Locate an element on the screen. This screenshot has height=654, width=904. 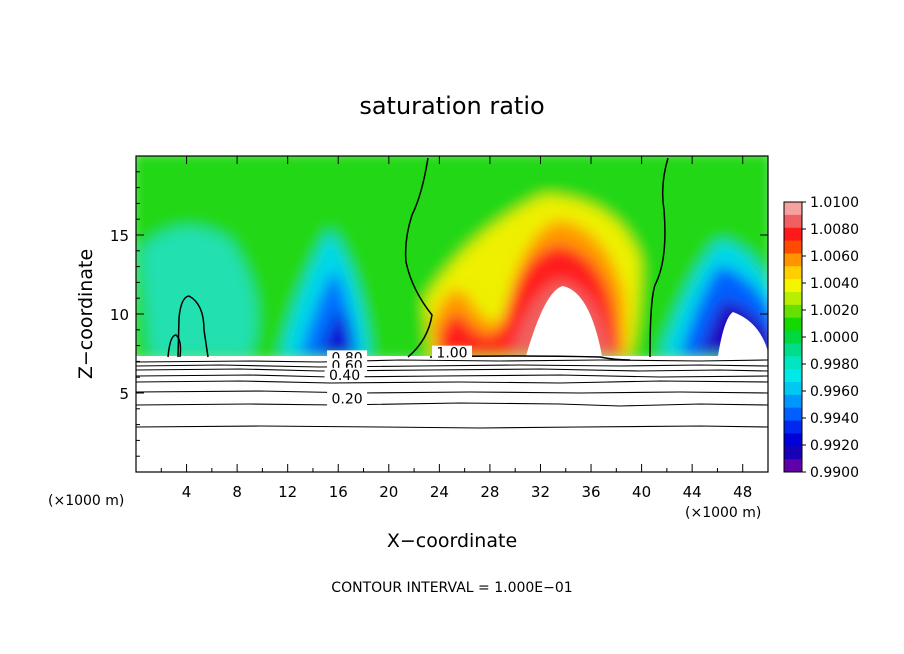
colorbar-label: 0.9940 is located at coordinates (834, 419).